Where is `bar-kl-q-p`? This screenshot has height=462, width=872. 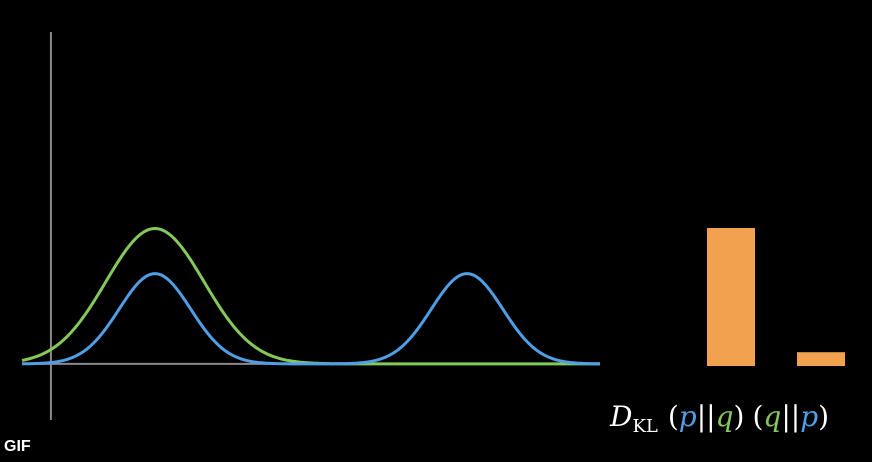
bar-kl-q-p is located at coordinates (821, 359).